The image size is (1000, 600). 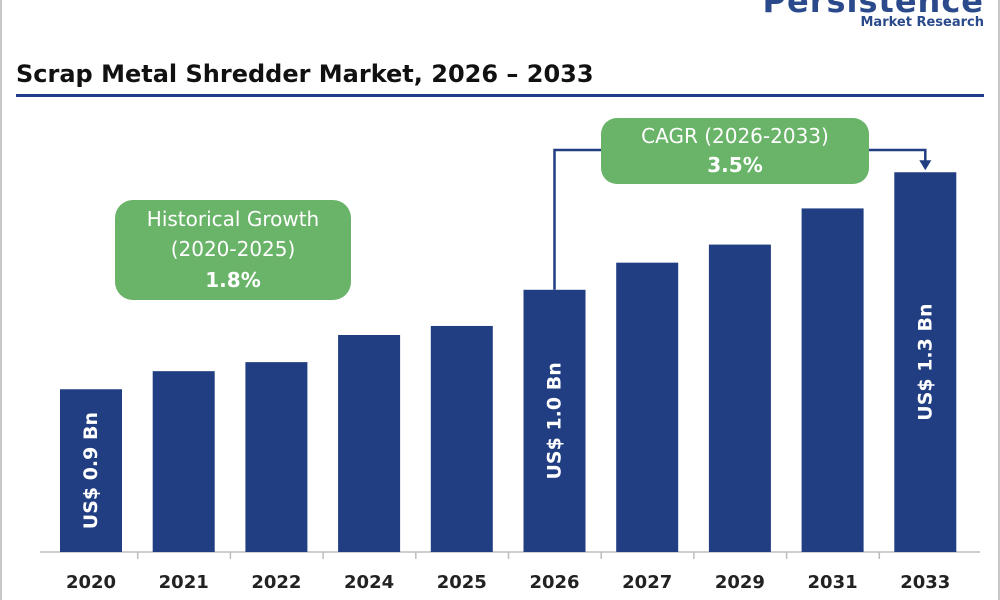 What do you see at coordinates (925, 165) in the screenshot?
I see `cagr-arrowhead` at bounding box center [925, 165].